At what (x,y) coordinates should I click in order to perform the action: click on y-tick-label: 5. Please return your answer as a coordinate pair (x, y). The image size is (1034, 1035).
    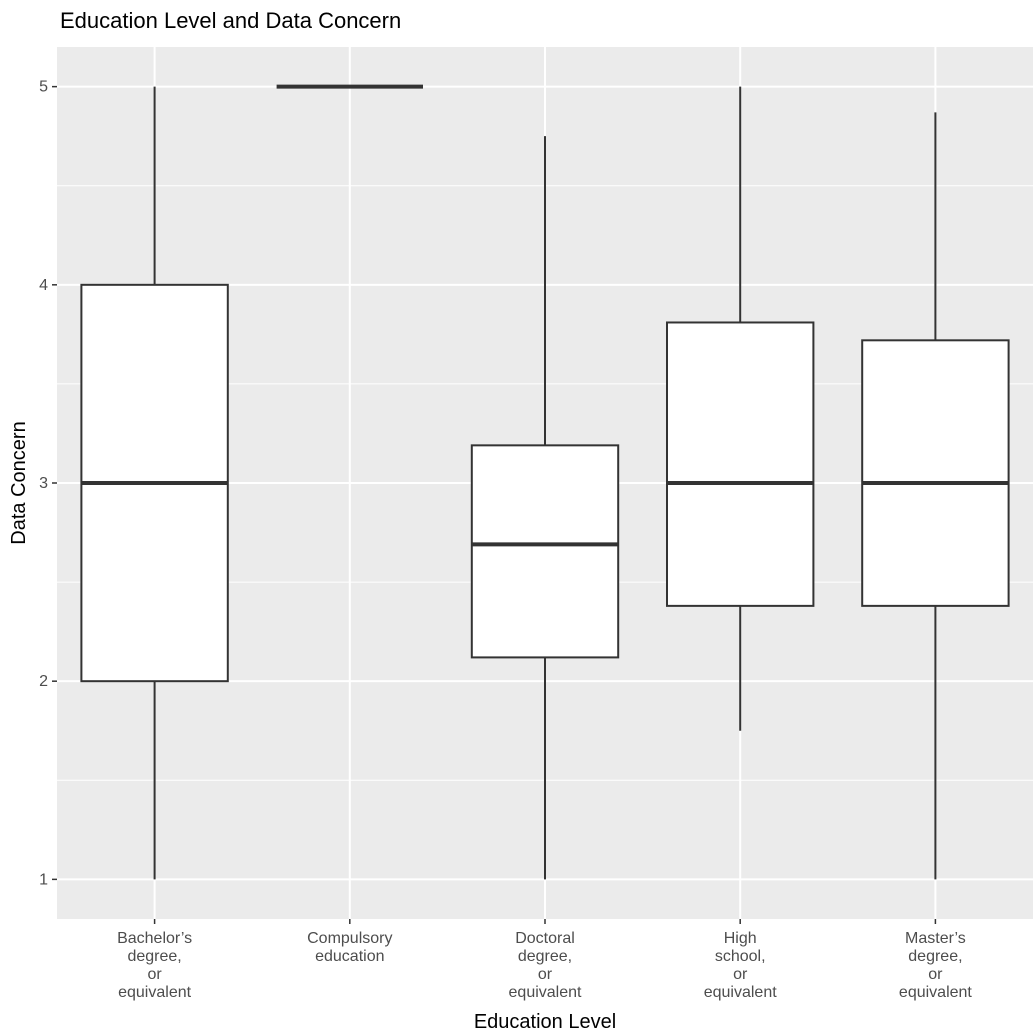
    Looking at the image, I should click on (43, 87).